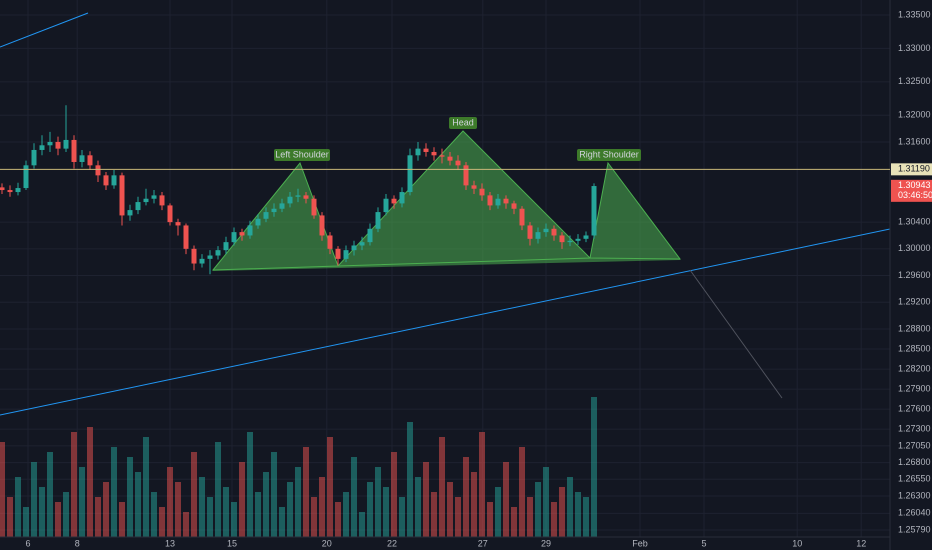 This screenshot has height=550, width=932. What do you see at coordinates (914, 513) in the screenshot?
I see `y-tick-label: 1.26040` at bounding box center [914, 513].